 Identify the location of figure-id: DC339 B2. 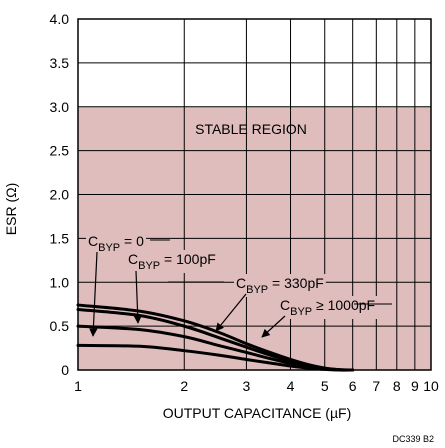
(413, 439).